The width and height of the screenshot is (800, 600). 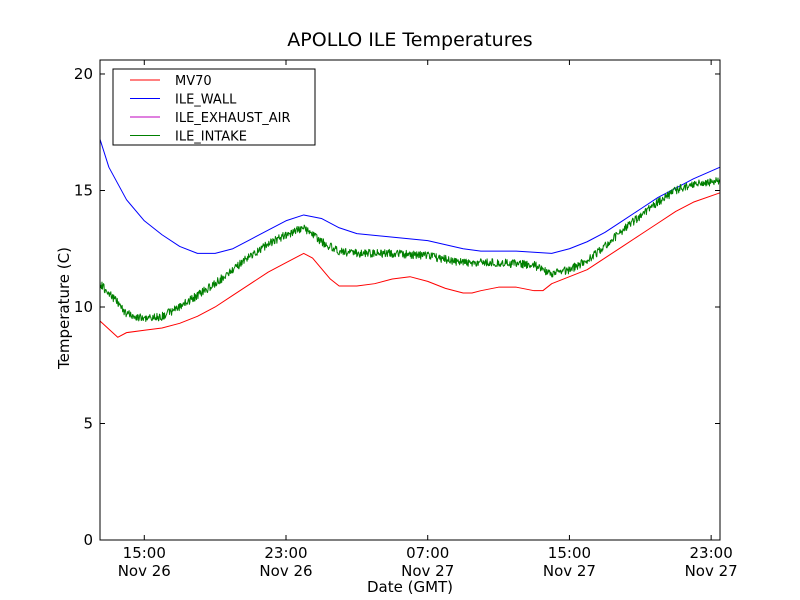 I want to click on y-tick-label: 10, so click(x=83, y=307).